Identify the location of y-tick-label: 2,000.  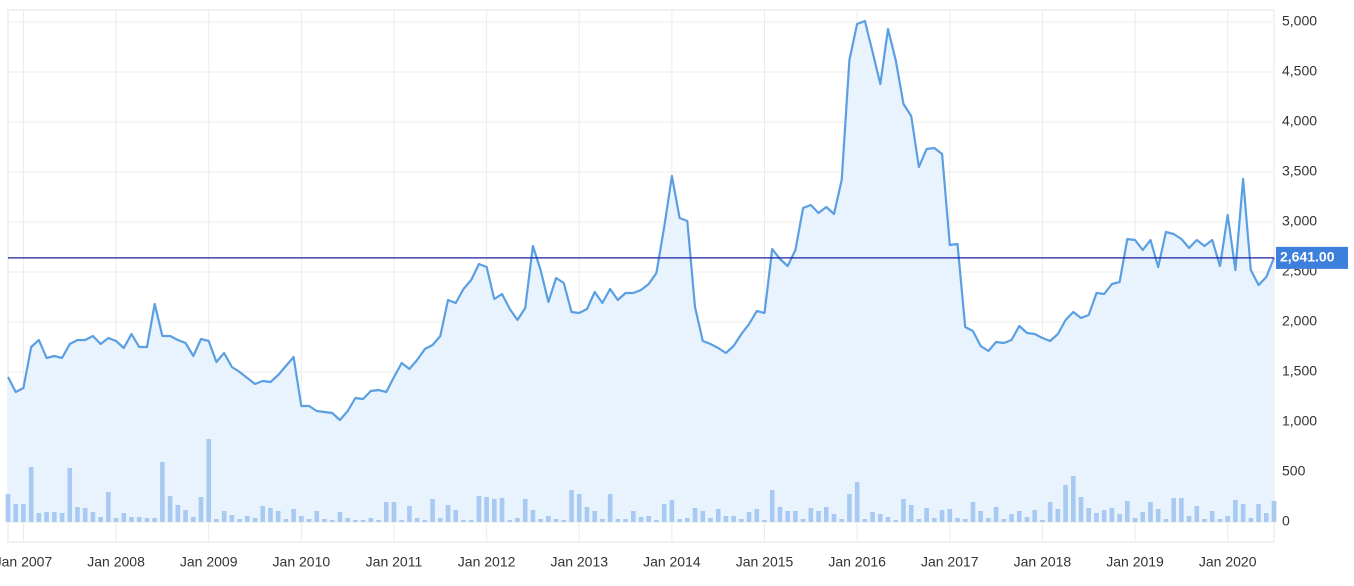
(1299, 321).